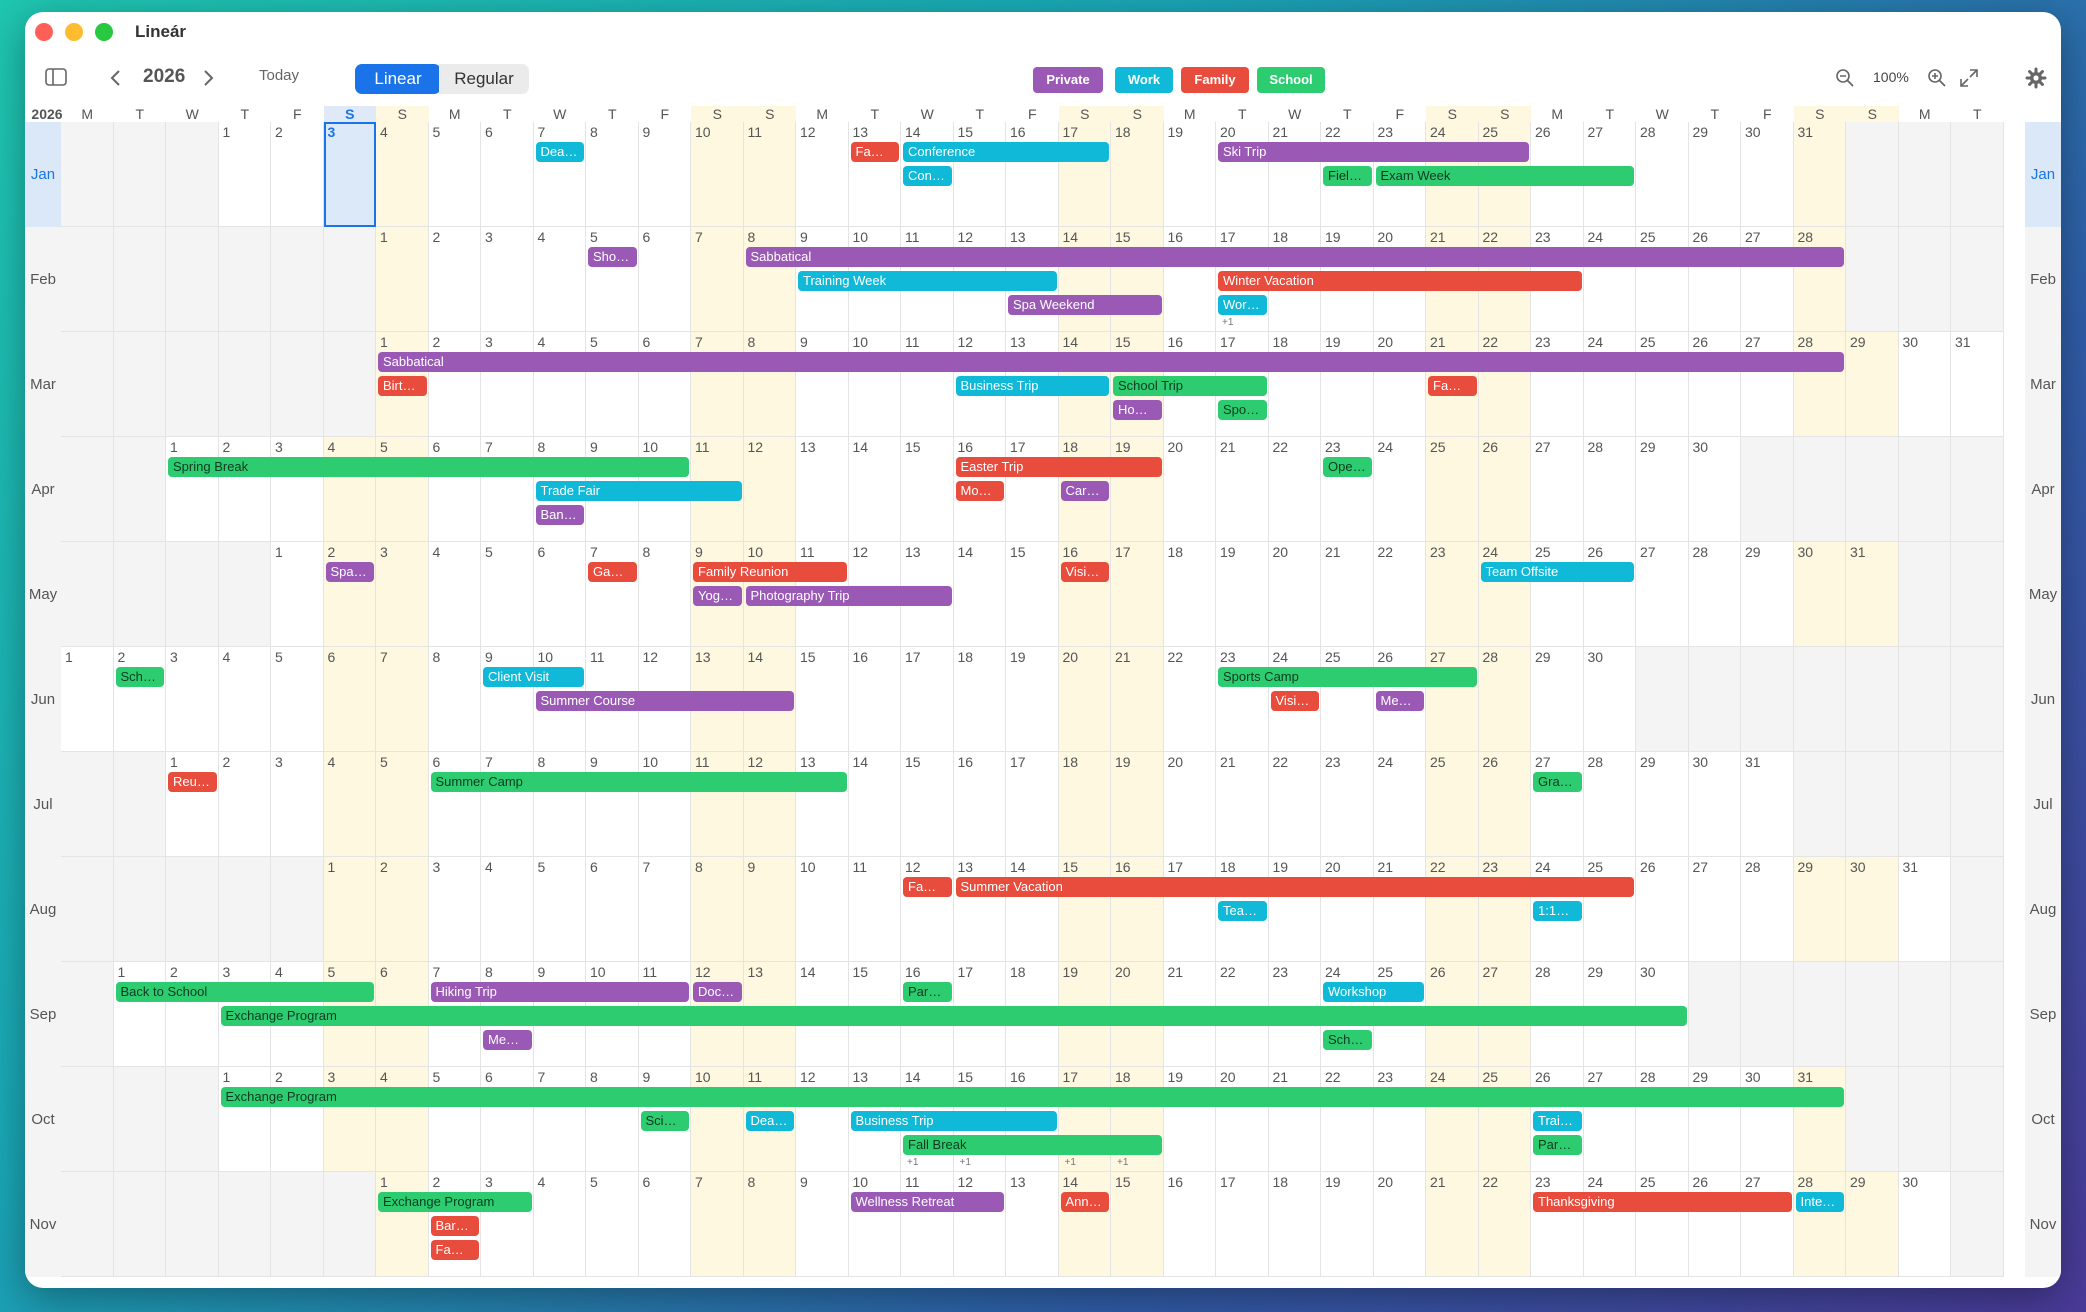 This screenshot has width=2086, height=1312. Describe the element at coordinates (44, 32) in the screenshot. I see `close-window-button` at that location.